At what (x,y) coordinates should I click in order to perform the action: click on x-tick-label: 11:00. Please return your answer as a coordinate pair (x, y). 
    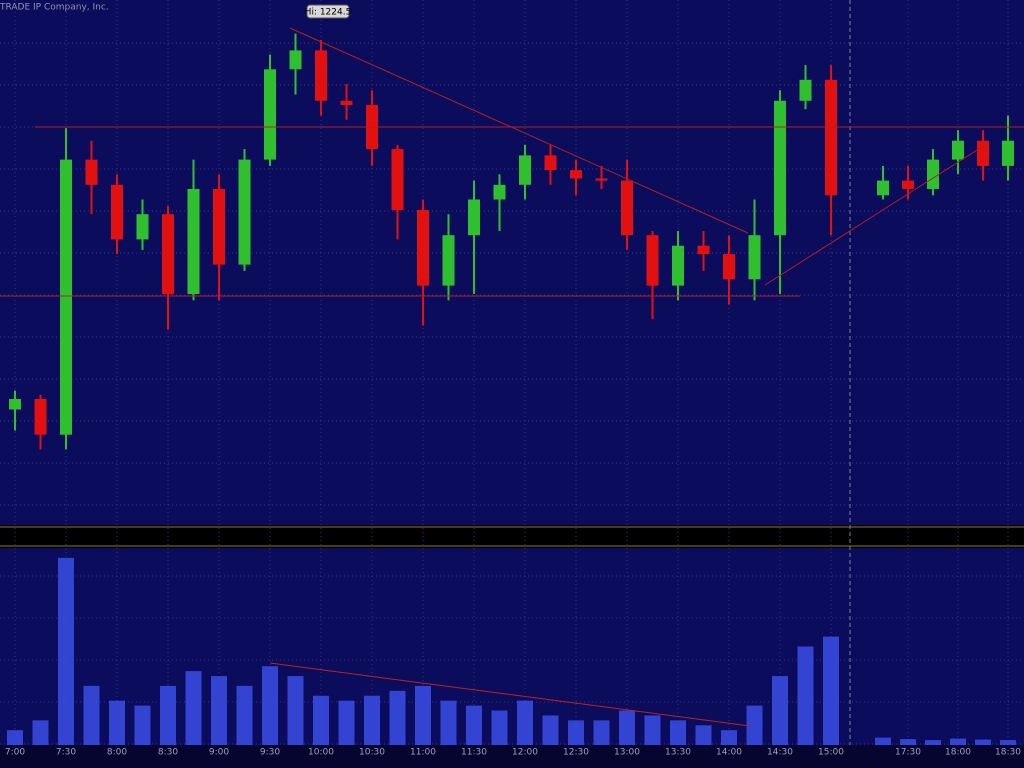
    Looking at the image, I should click on (423, 753).